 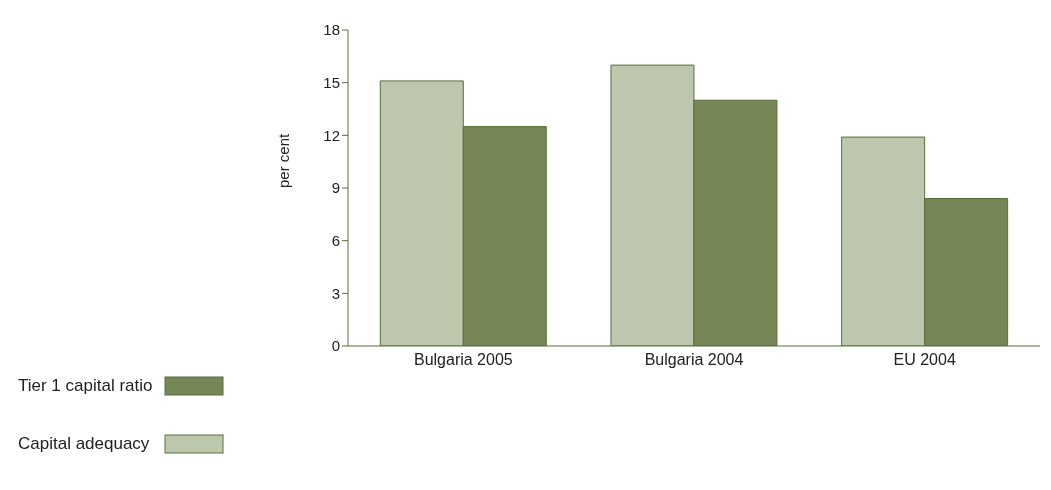 What do you see at coordinates (331, 30) in the screenshot?
I see `y-tick-label: 18` at bounding box center [331, 30].